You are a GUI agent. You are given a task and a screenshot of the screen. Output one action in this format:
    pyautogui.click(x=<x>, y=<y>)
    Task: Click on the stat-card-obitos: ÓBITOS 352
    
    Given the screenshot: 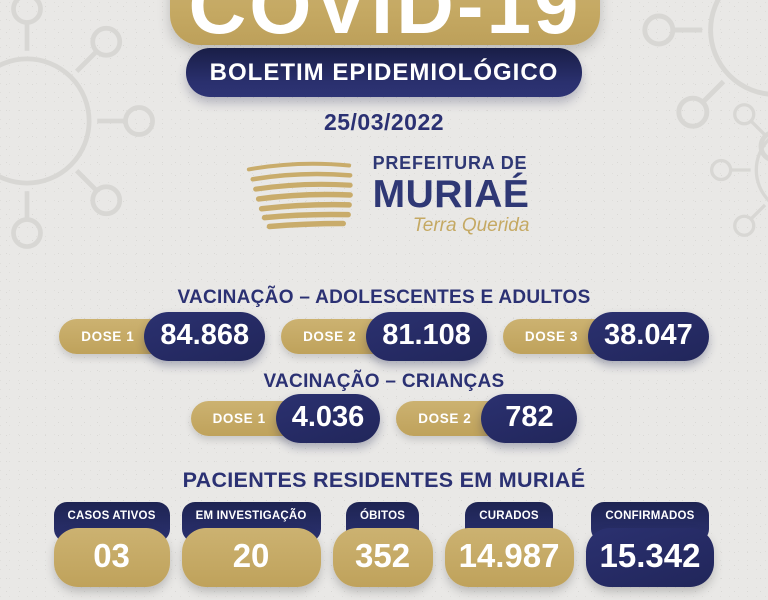 What is the action you would take?
    pyautogui.click(x=382, y=544)
    